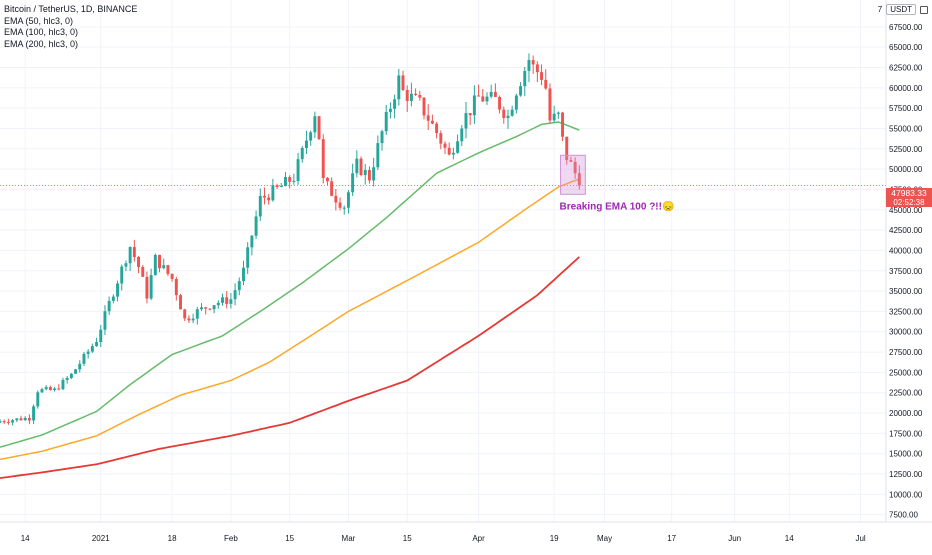  Describe the element at coordinates (41, 32) in the screenshot. I see `legend-ema-100: EMA (100, hlc3, 0)` at that location.